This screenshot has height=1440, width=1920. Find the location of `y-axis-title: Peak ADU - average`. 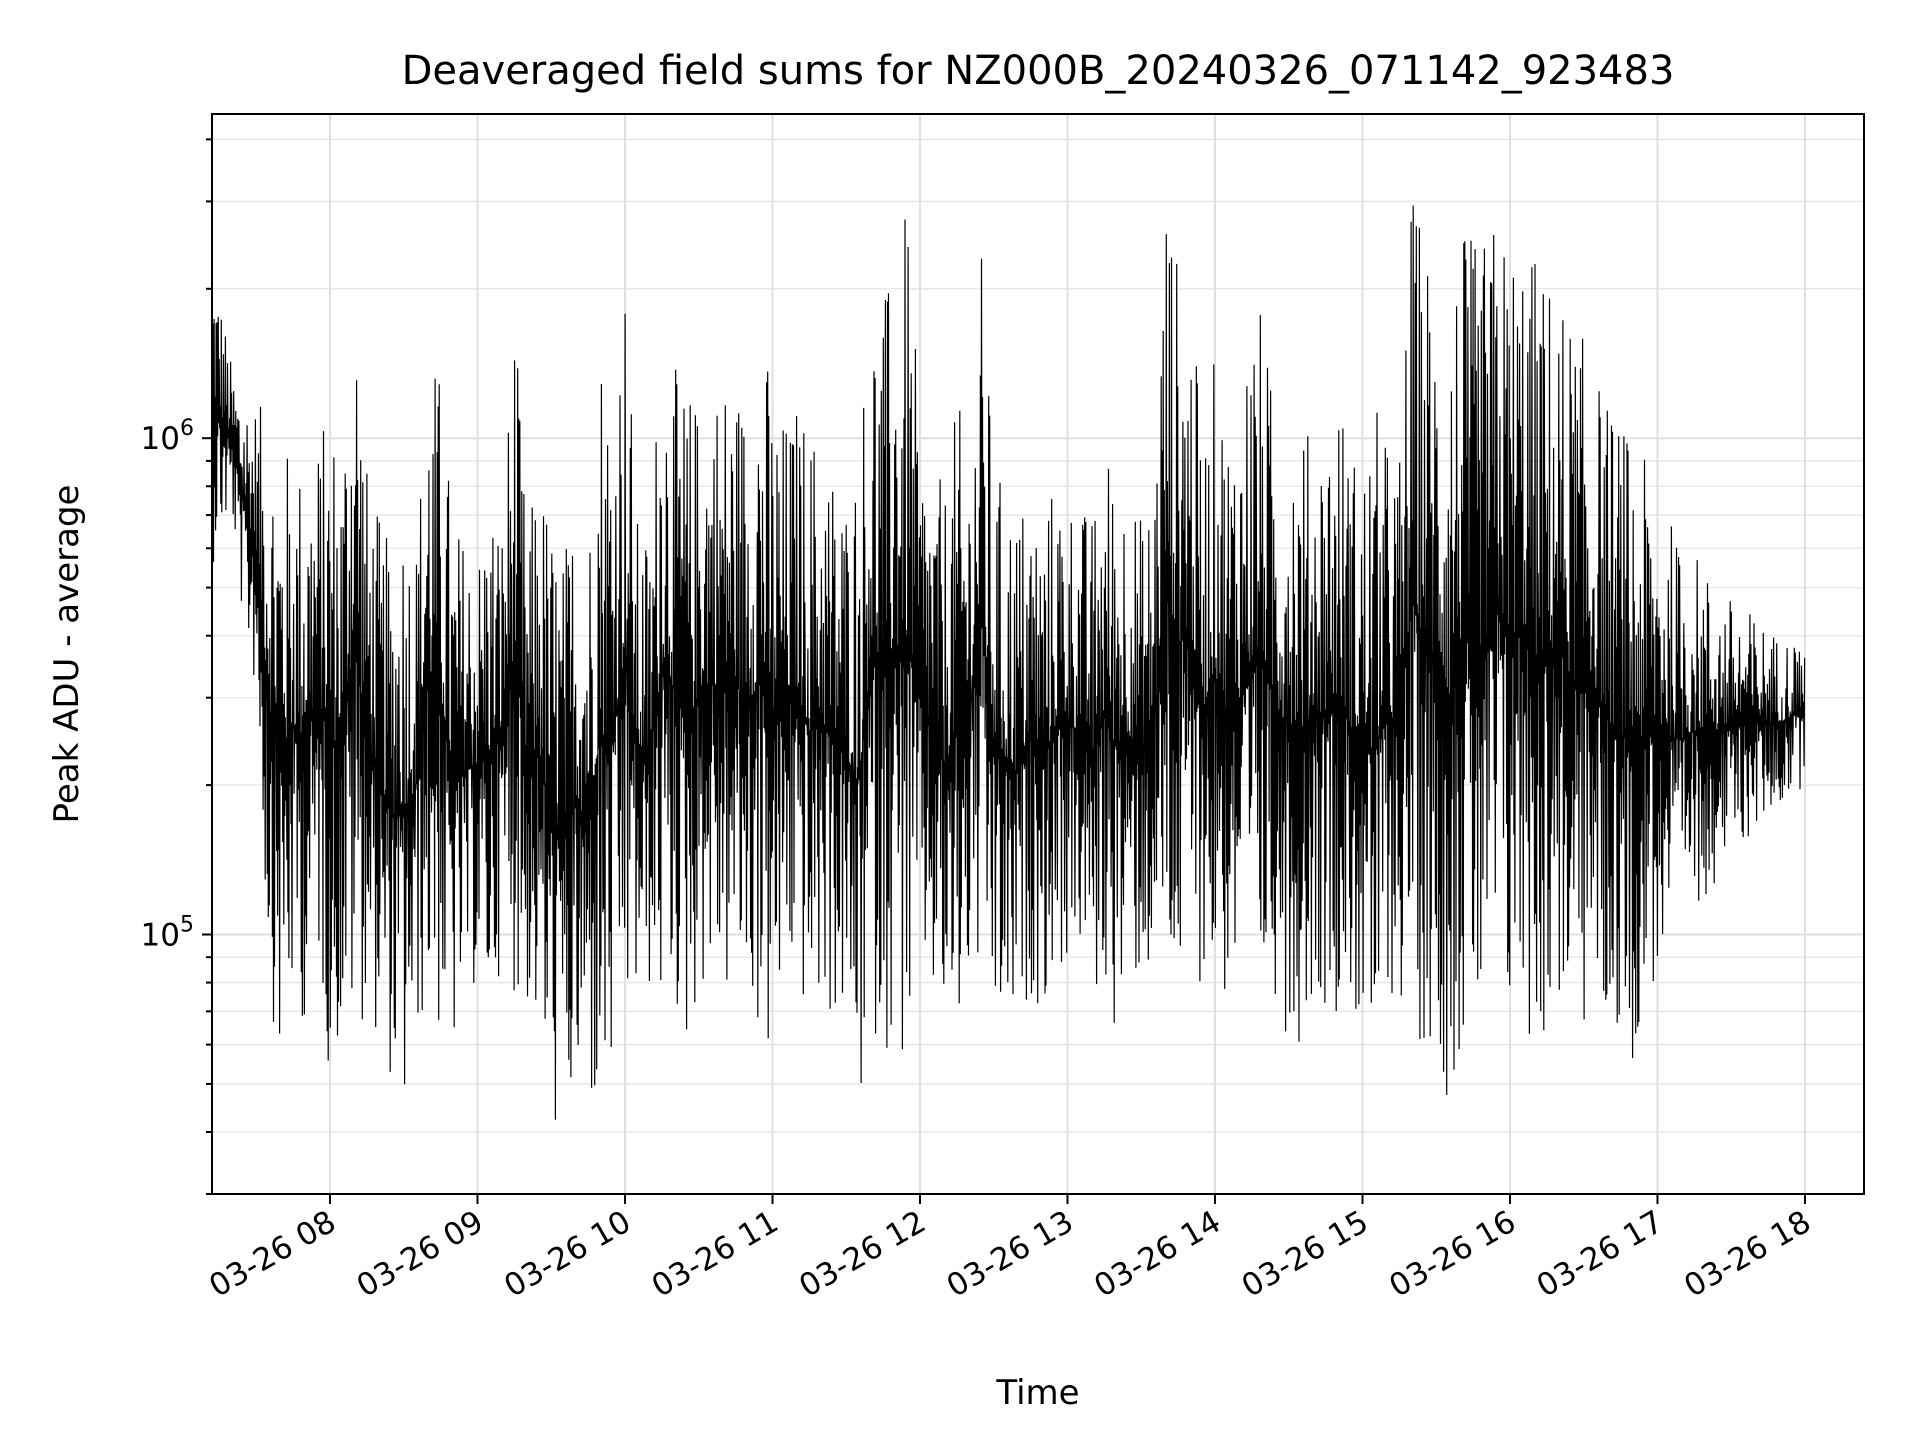

y-axis-title: Peak ADU - average is located at coordinates (67, 654).